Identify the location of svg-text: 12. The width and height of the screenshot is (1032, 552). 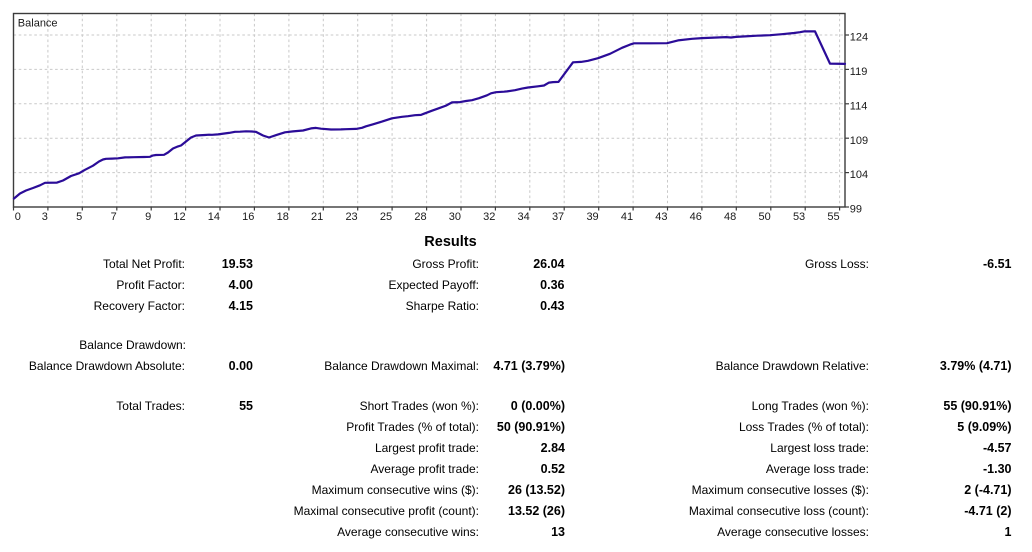
(179, 217).